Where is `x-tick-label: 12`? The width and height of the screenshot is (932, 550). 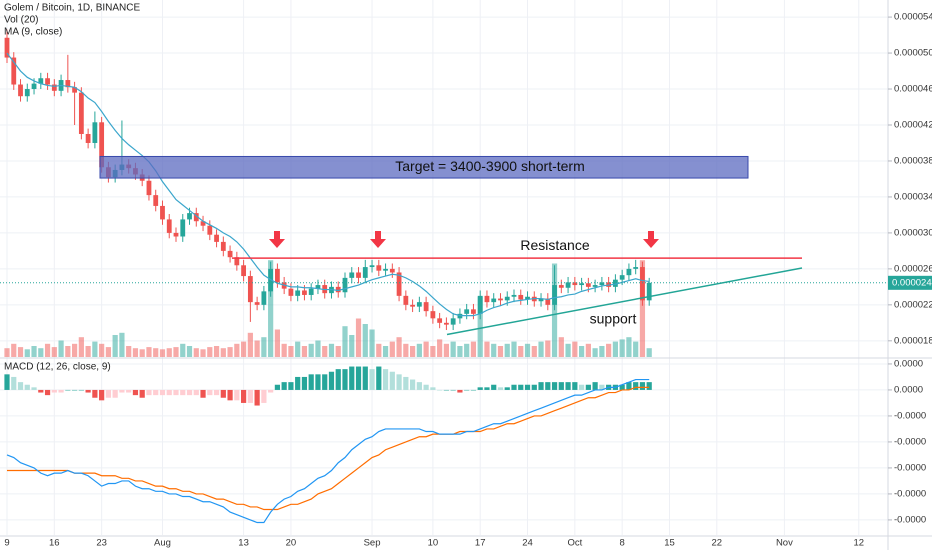 x-tick-label: 12 is located at coordinates (858, 543).